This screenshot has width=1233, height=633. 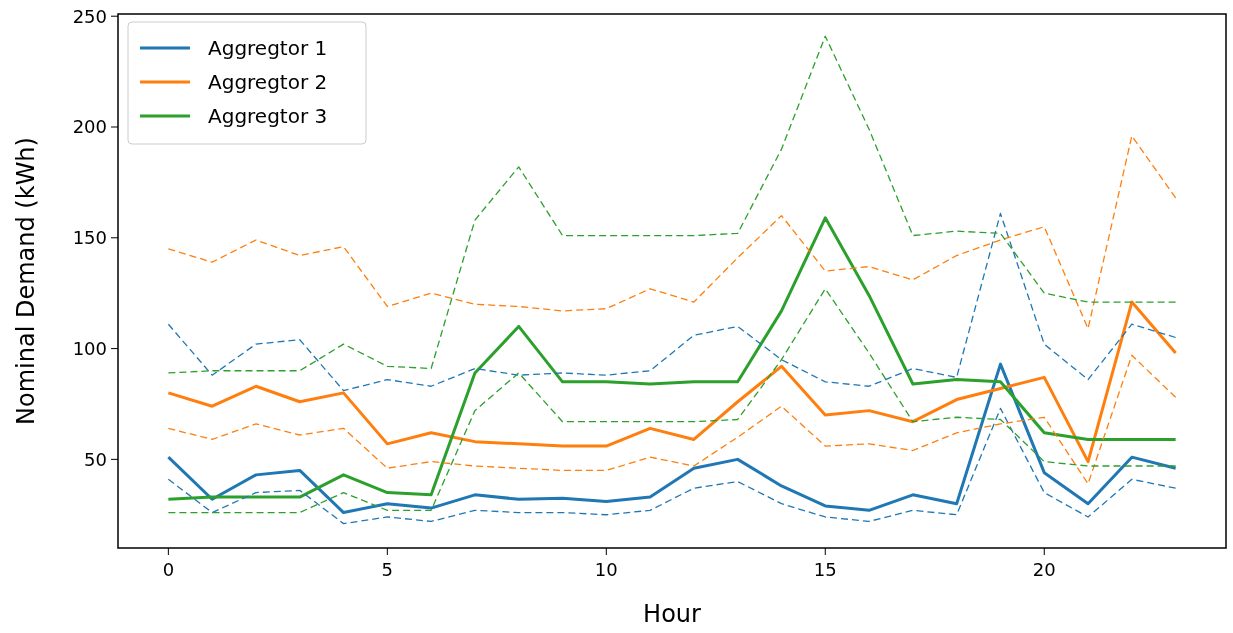 What do you see at coordinates (26, 281) in the screenshot?
I see `y-axis-title: Nominal Demand (kWh)` at bounding box center [26, 281].